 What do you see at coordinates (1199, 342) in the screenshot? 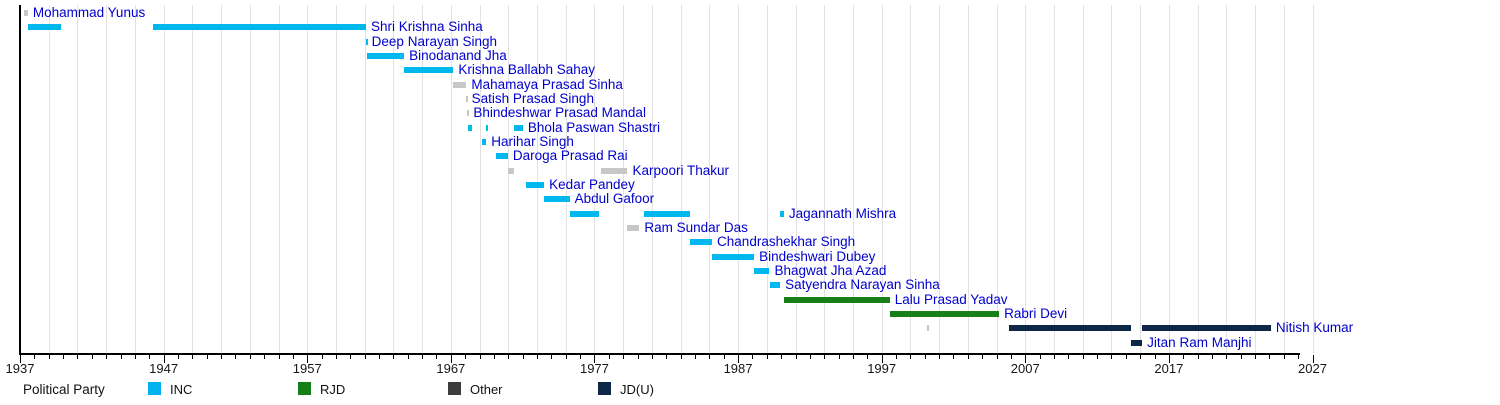
I see `cm-name-label: Jitan Ram Manjhi` at bounding box center [1199, 342].